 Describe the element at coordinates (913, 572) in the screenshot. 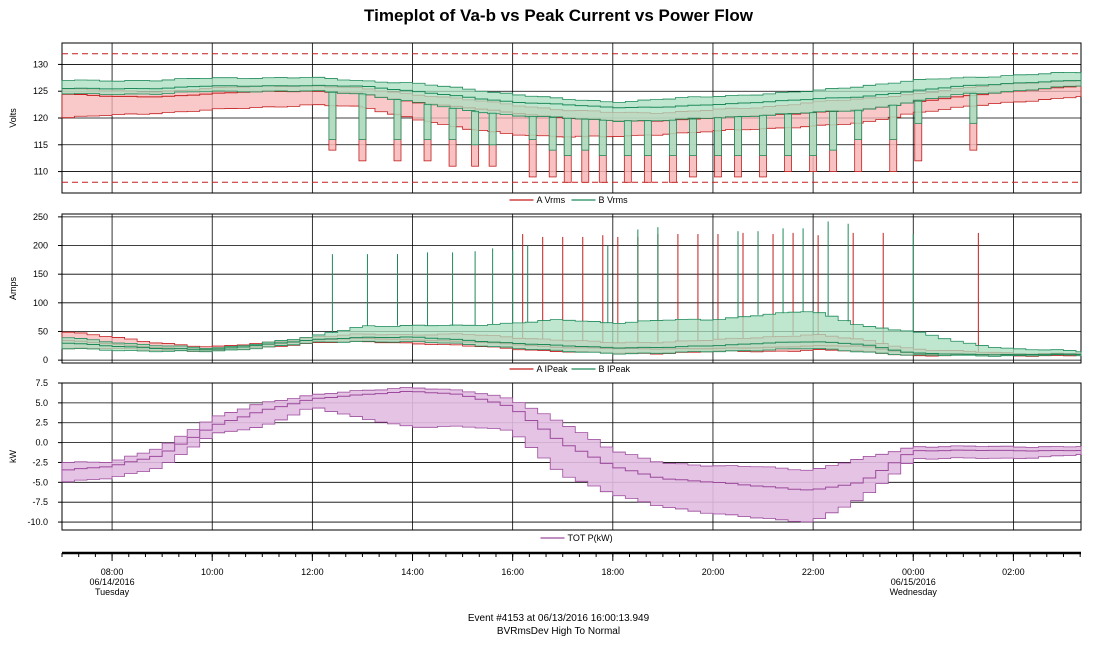

I see `time-tick-label: 00:00` at that location.